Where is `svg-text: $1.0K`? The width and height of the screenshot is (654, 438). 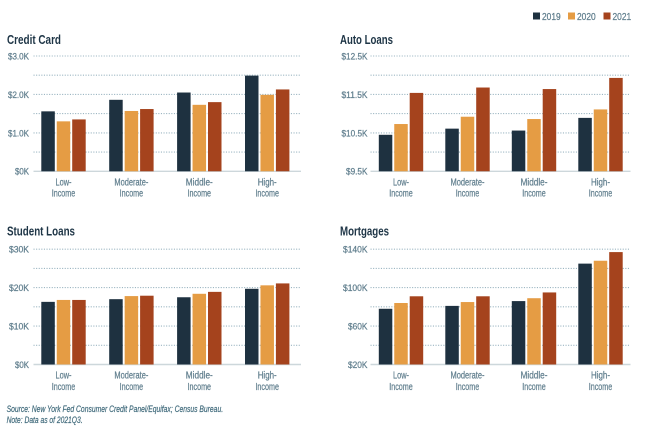
svg-text: $1.0K is located at coordinates (18, 133).